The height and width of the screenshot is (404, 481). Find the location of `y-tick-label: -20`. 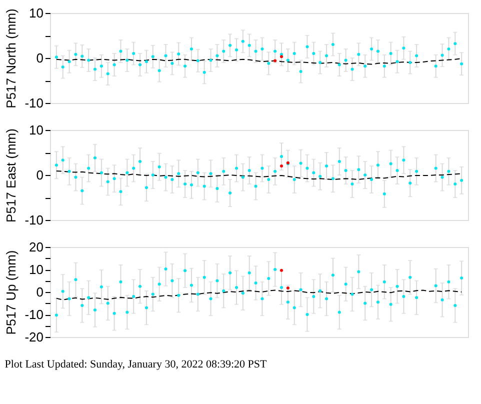

y-tick-label: -20 is located at coordinates (34, 337).